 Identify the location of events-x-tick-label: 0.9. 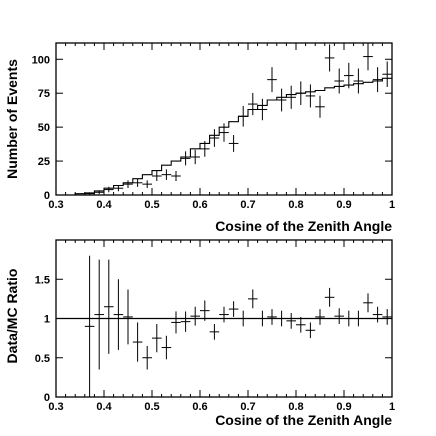
(343, 205).